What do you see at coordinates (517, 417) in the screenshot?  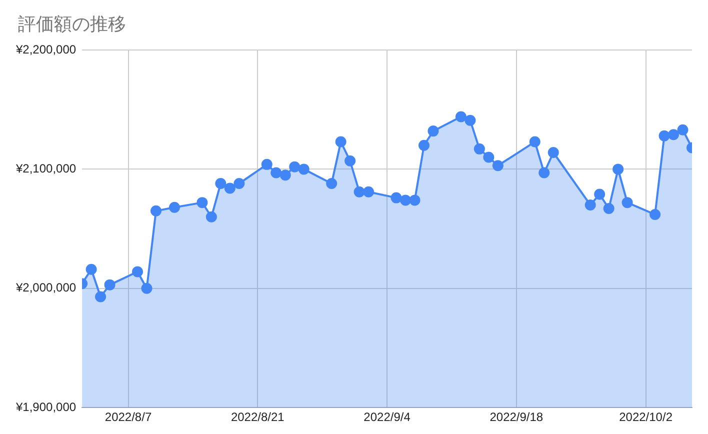 I see `x-tick-label: 2022/9/18` at bounding box center [517, 417].